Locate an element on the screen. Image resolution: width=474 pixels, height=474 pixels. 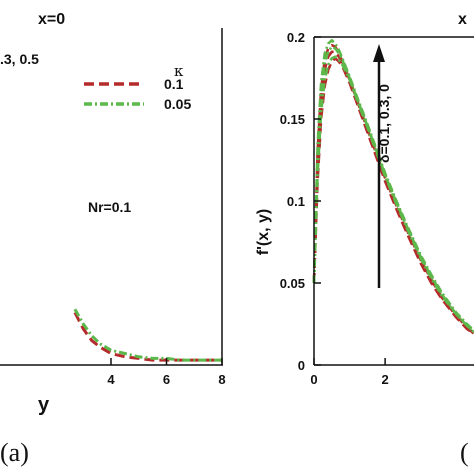
panel-b-ytick-label: 0.15 is located at coordinates (292, 119).